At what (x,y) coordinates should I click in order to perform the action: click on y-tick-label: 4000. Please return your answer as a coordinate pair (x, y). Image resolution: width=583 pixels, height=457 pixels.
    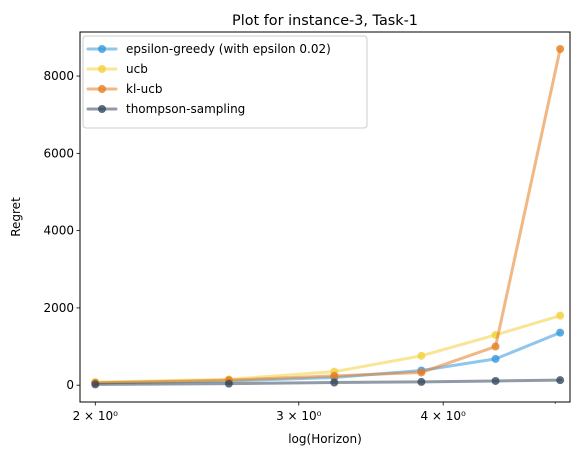
    Looking at the image, I should click on (58, 231).